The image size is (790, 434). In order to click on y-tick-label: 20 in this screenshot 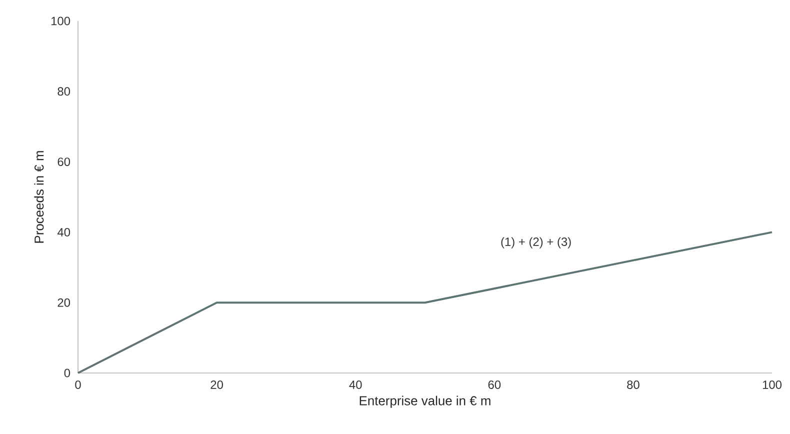, I will do `click(64, 302)`.